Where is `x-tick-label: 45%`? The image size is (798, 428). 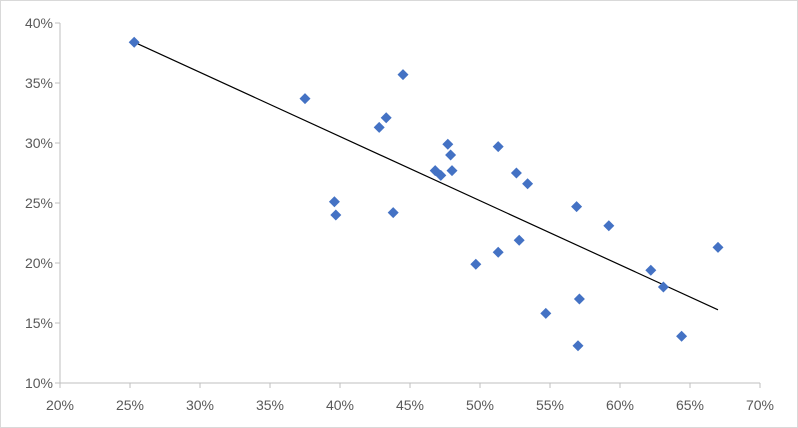
x-tick-label: 45% is located at coordinates (410, 405).